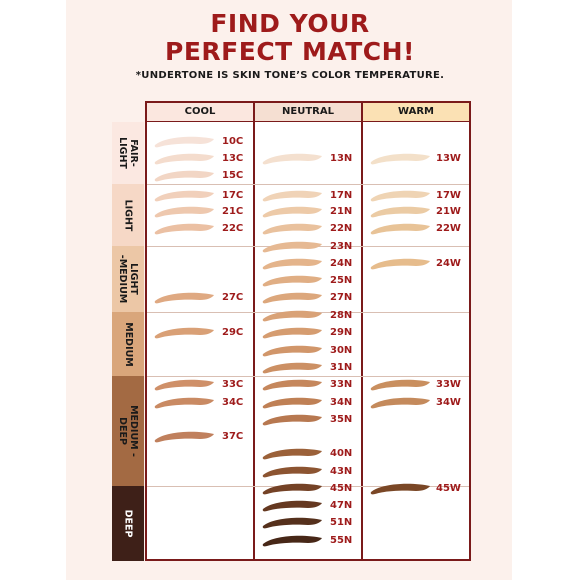 Image resolution: width=580 pixels, height=580 pixels. What do you see at coordinates (233, 175) in the screenshot?
I see `shade-code: 15C` at bounding box center [233, 175].